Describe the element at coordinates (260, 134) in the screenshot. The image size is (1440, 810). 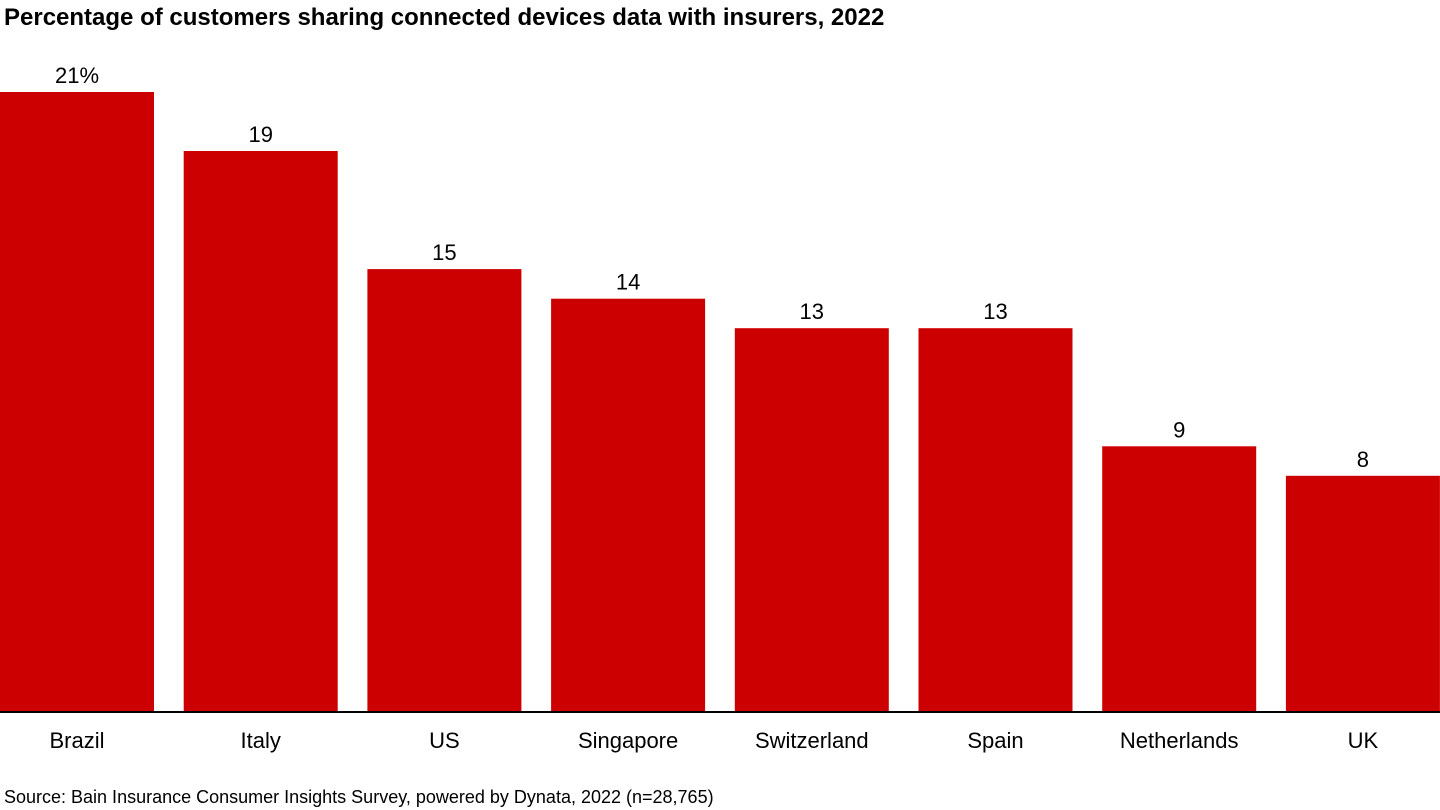
I see `value-label-italy: 19` at that location.